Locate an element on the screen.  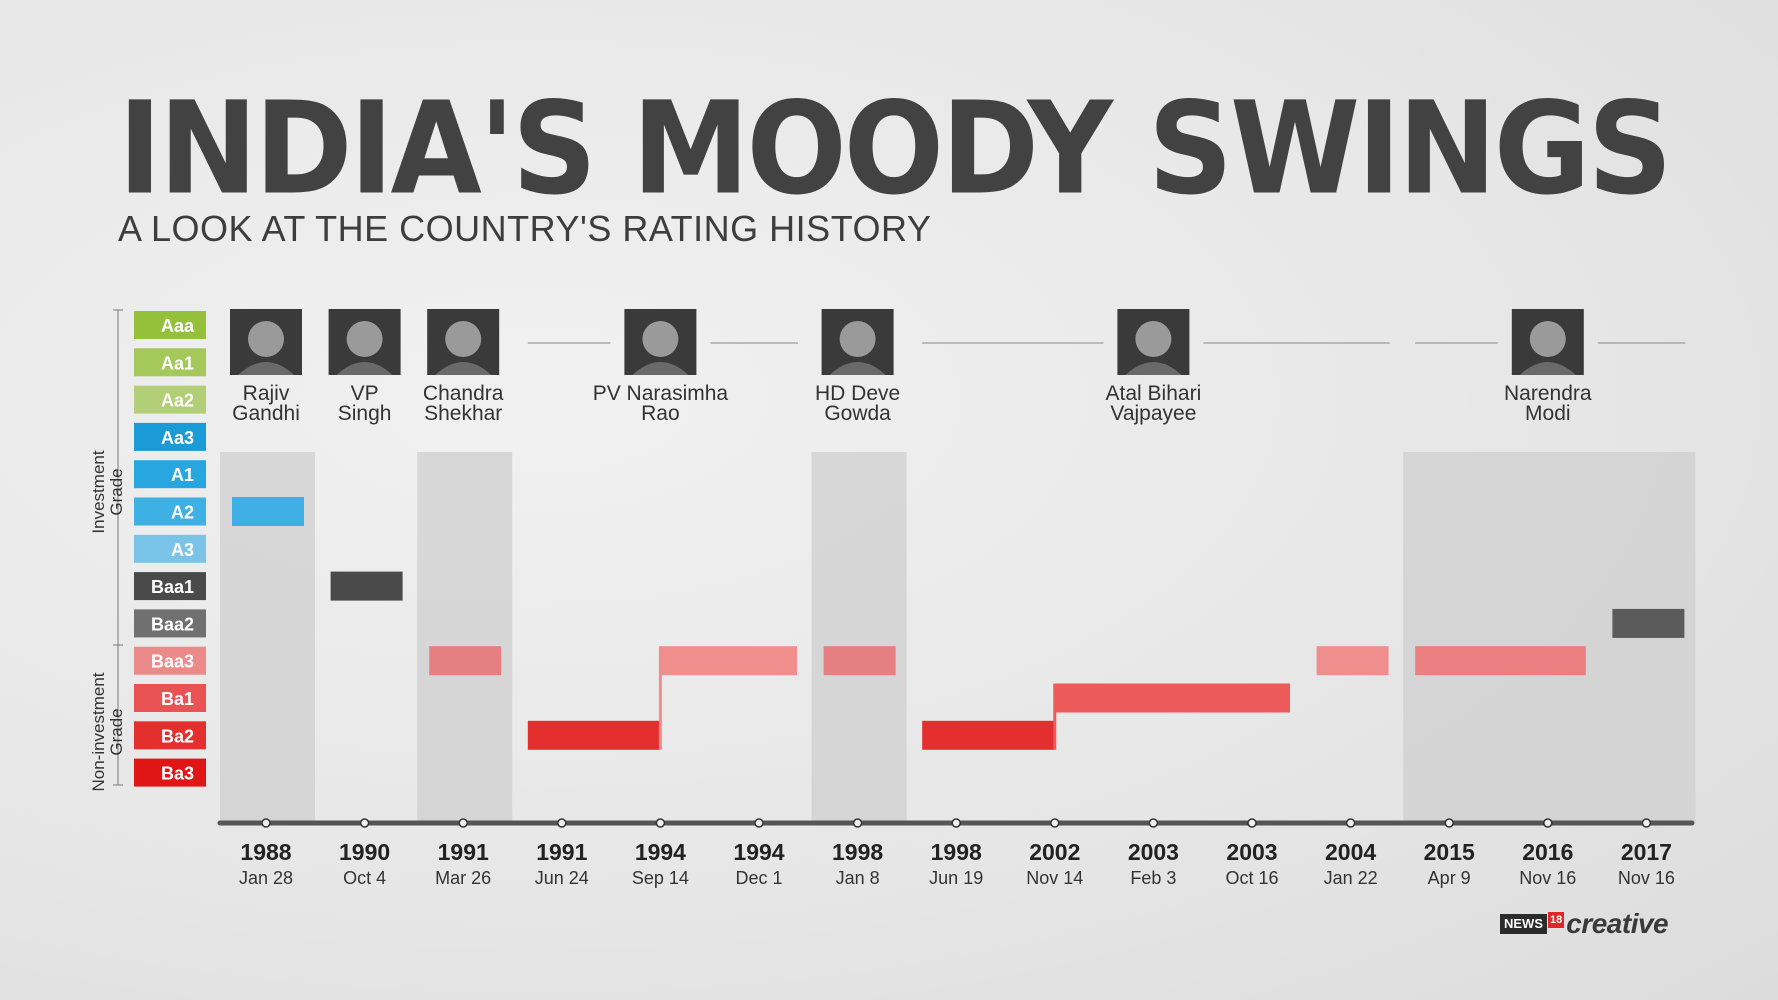
leader-name: Gowda is located at coordinates (857, 413).